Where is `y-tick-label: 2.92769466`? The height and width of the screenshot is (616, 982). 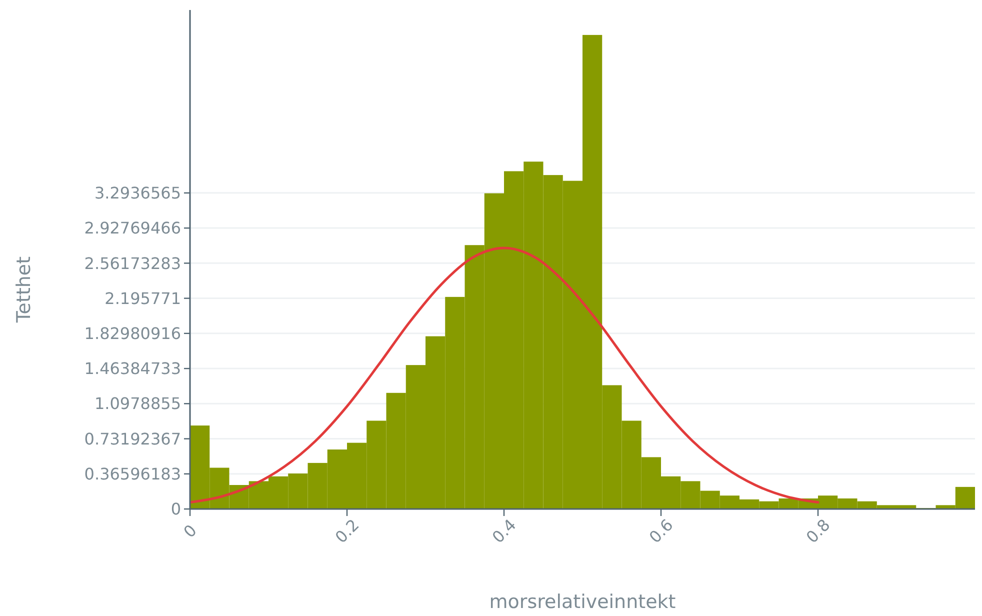
y-tick-label: 2.92769466 is located at coordinates (132, 228).